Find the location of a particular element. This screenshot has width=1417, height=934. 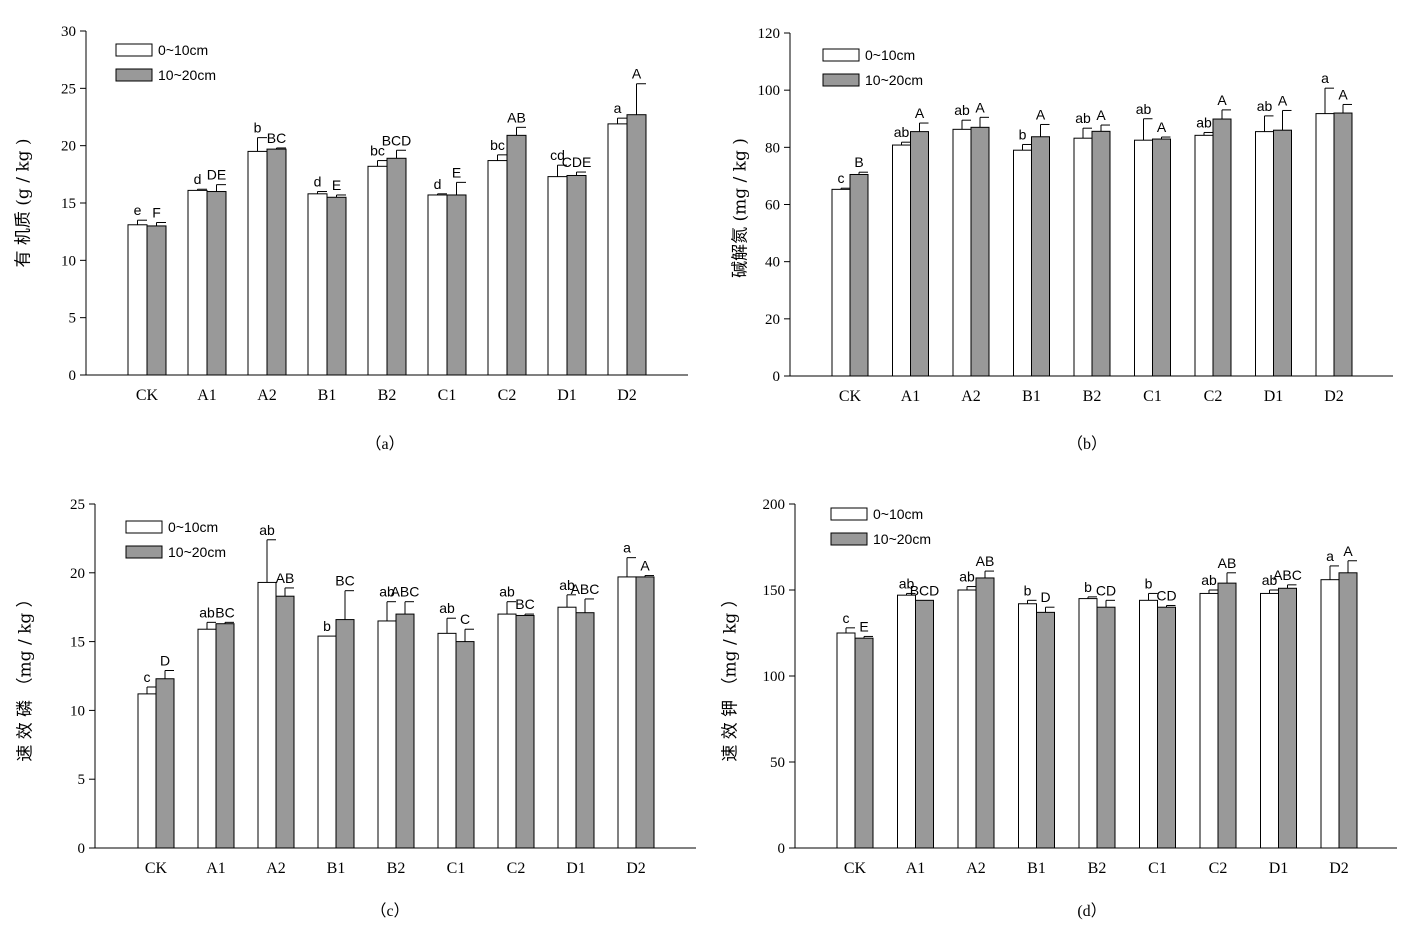

significance-label: CD is located at coordinates (1106, 590).